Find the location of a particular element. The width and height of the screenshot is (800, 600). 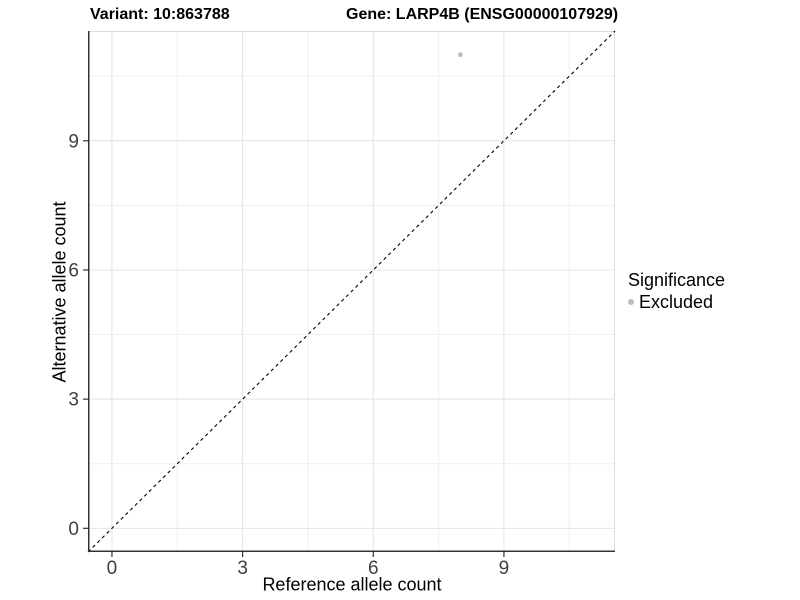

x-axis-title: Reference allele count is located at coordinates (352, 584).